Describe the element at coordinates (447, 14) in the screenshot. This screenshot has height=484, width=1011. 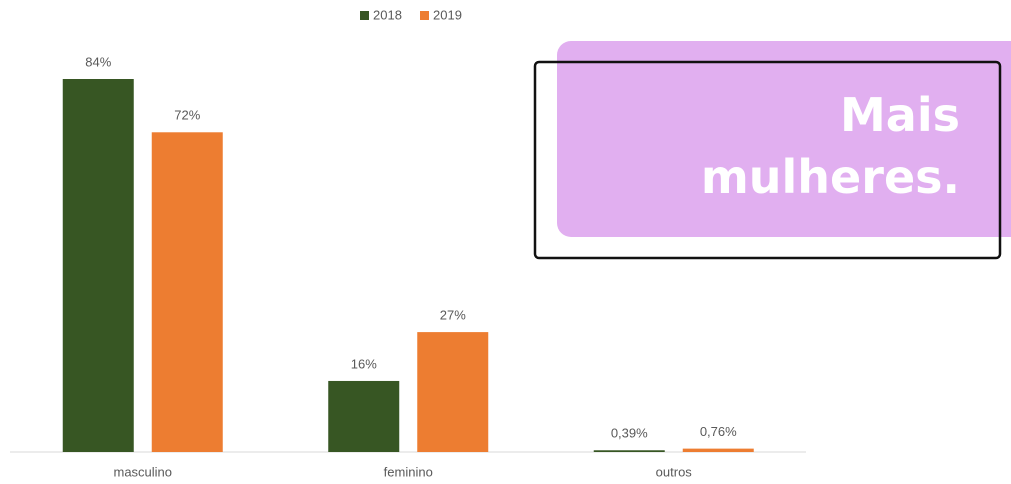
I see `legend-label: 2019` at that location.